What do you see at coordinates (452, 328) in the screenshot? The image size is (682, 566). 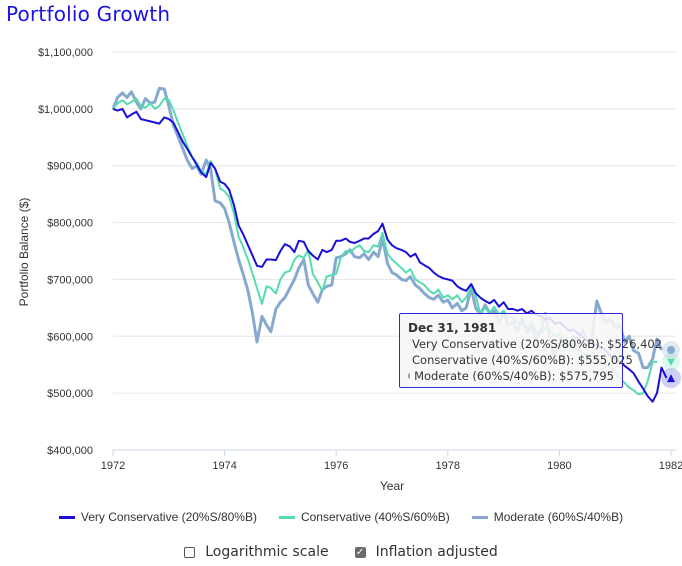 I see `tooltip-date: Dec 31, 1981` at bounding box center [452, 328].